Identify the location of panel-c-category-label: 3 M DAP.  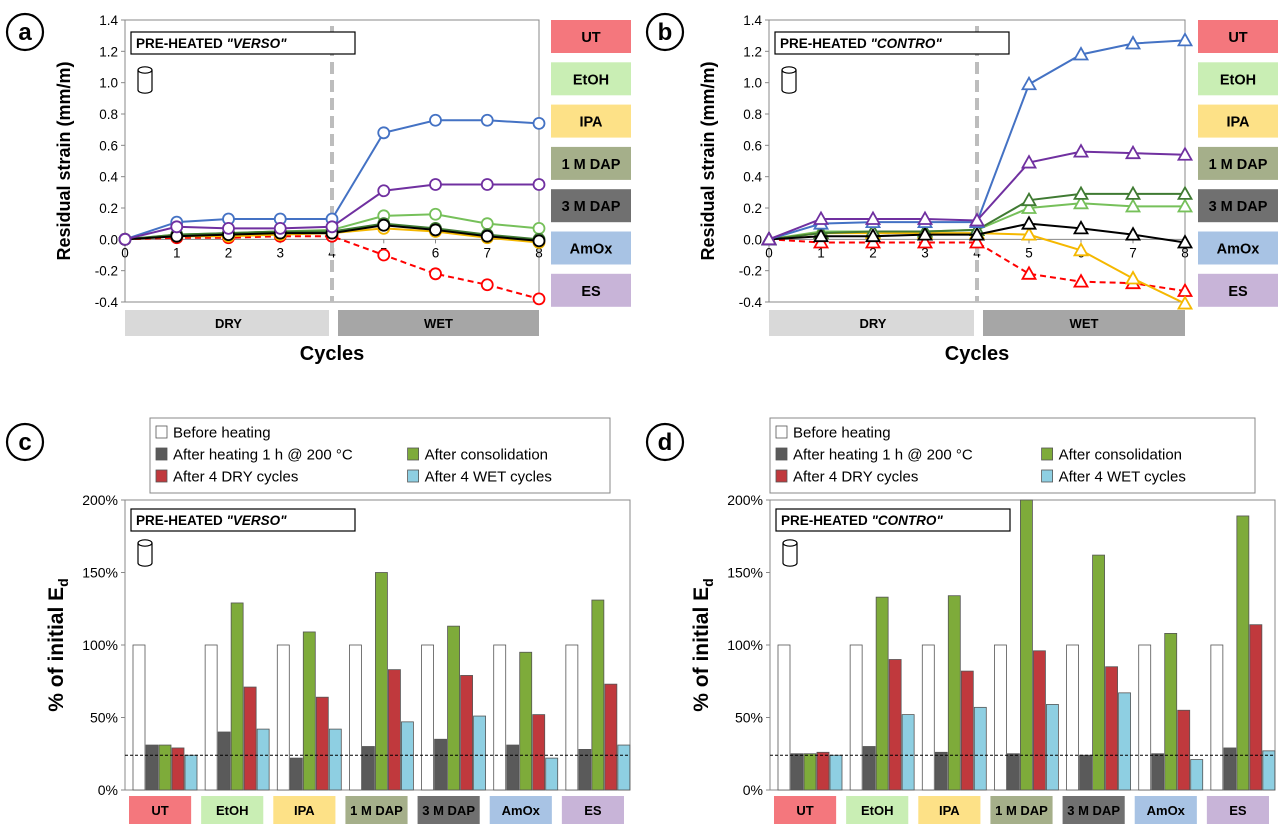
(448, 810).